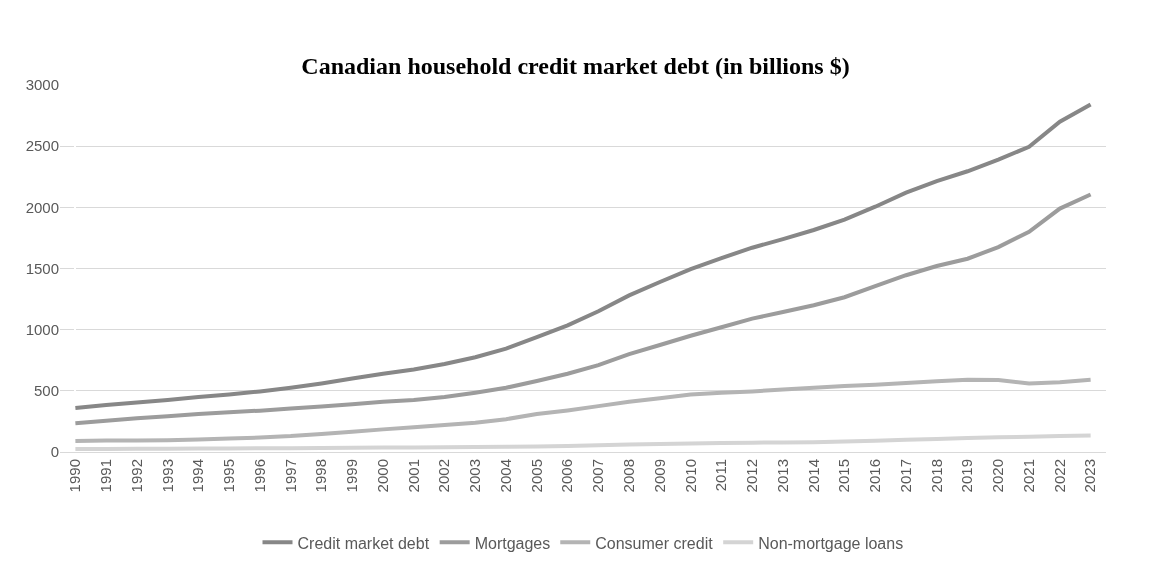 This screenshot has height=571, width=1151. What do you see at coordinates (905, 476) in the screenshot?
I see `x-tick-label: 2017` at bounding box center [905, 476].